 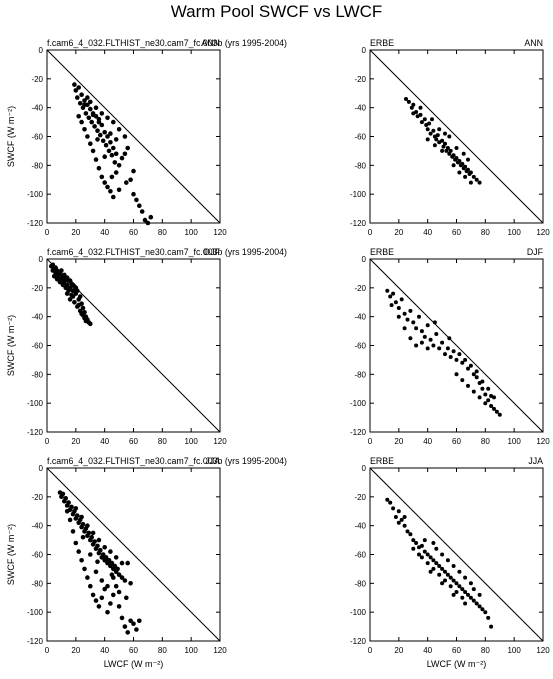 I want to click on panel-right-label: JJA, so click(x=212, y=461).